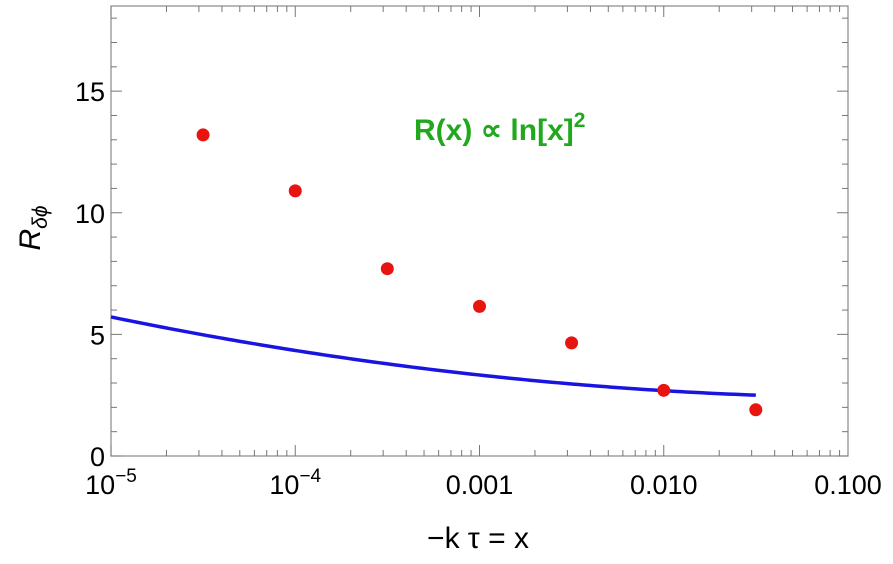 The width and height of the screenshot is (893, 564). I want to click on y-axis-title-sub: δϕ, so click(40, 216).